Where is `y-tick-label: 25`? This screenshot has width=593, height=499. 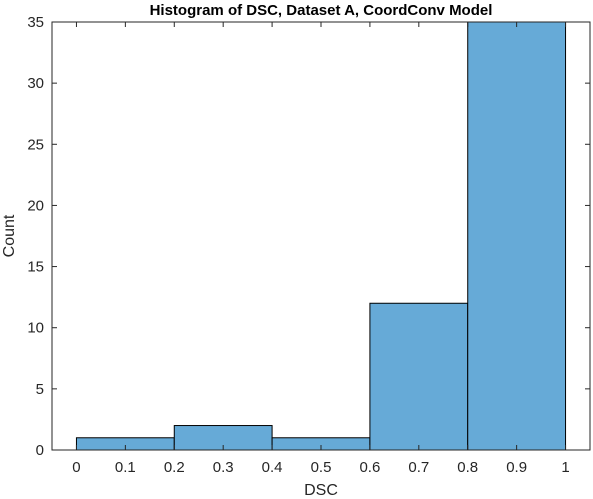
y-tick-label: 25 is located at coordinates (35, 144).